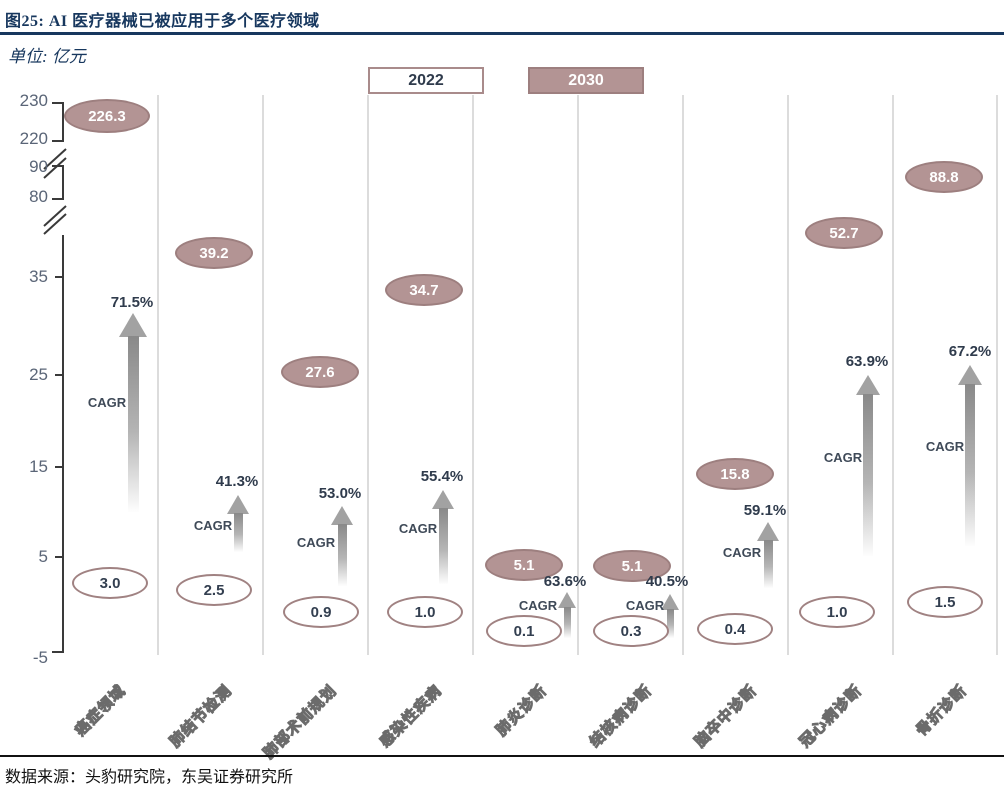 The image size is (1004, 793). Describe the element at coordinates (941, 711) in the screenshot. I see `category-label: 骨折诊断` at that location.